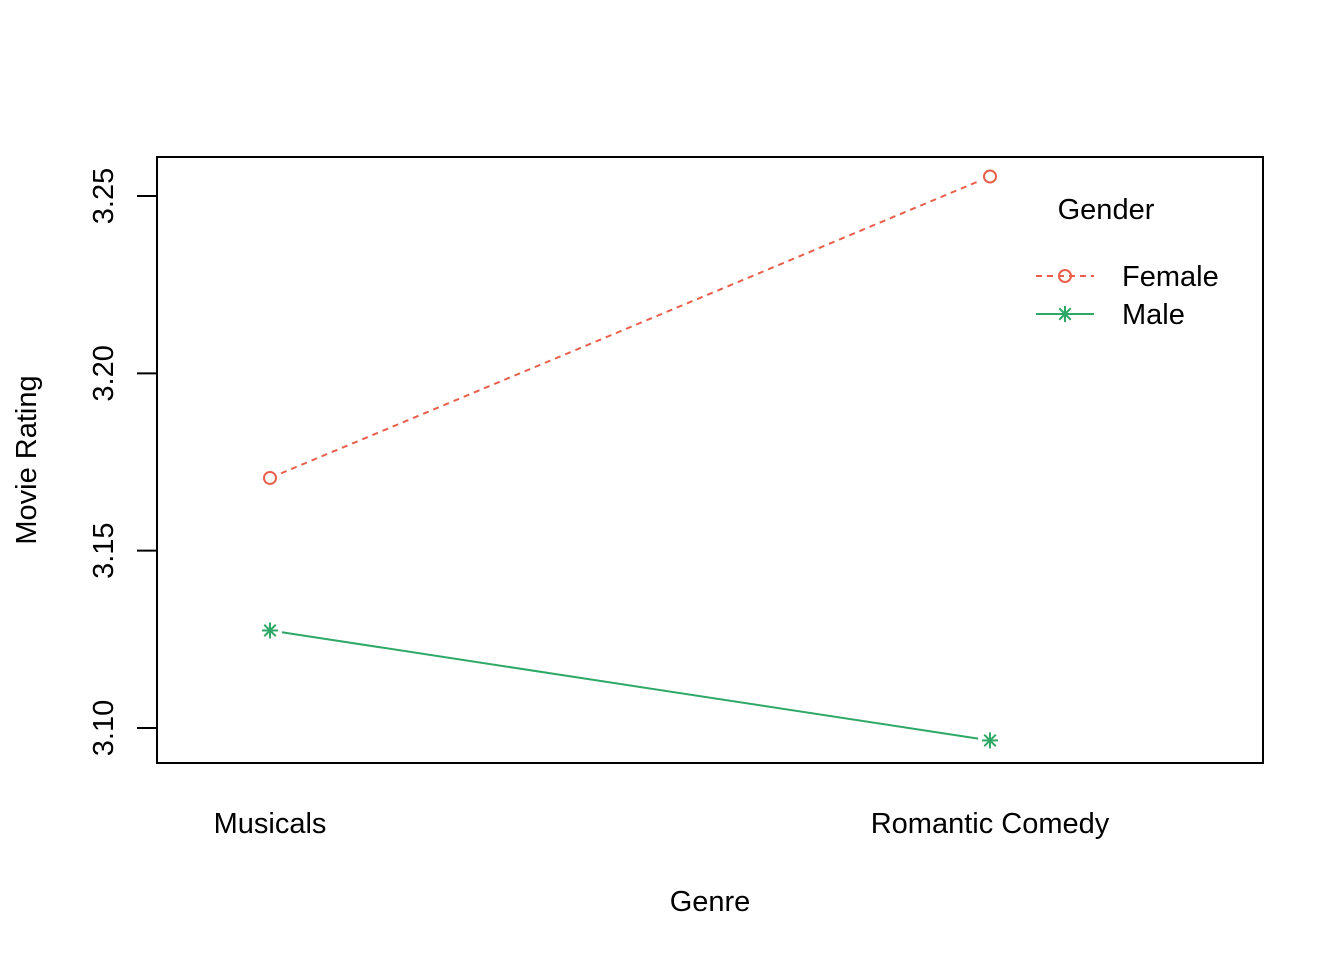  What do you see at coordinates (662, 824) in the screenshot?
I see `x-axis: Musicals Romantic Comedy` at bounding box center [662, 824].